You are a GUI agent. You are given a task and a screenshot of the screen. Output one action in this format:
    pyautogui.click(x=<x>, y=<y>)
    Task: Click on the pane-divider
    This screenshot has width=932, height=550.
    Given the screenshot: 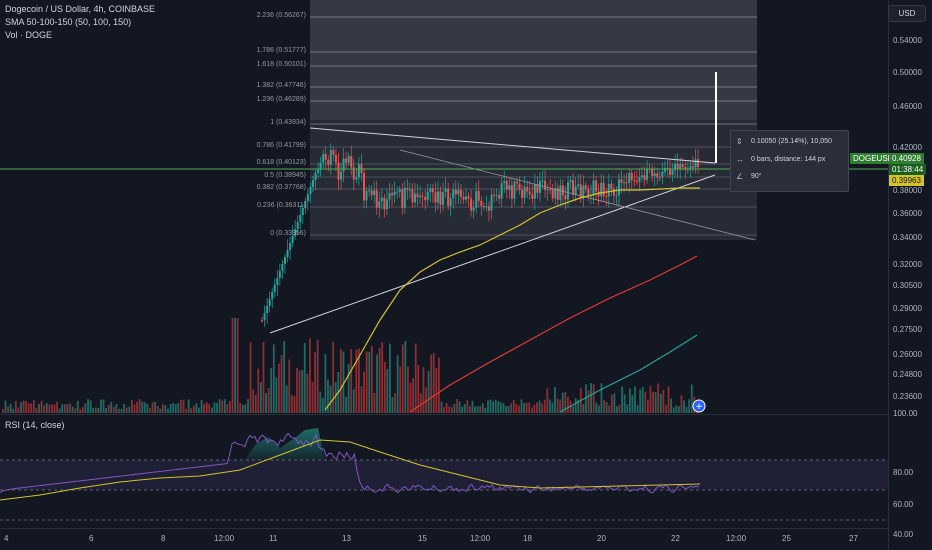 What is the action you would take?
    pyautogui.click(x=444, y=414)
    